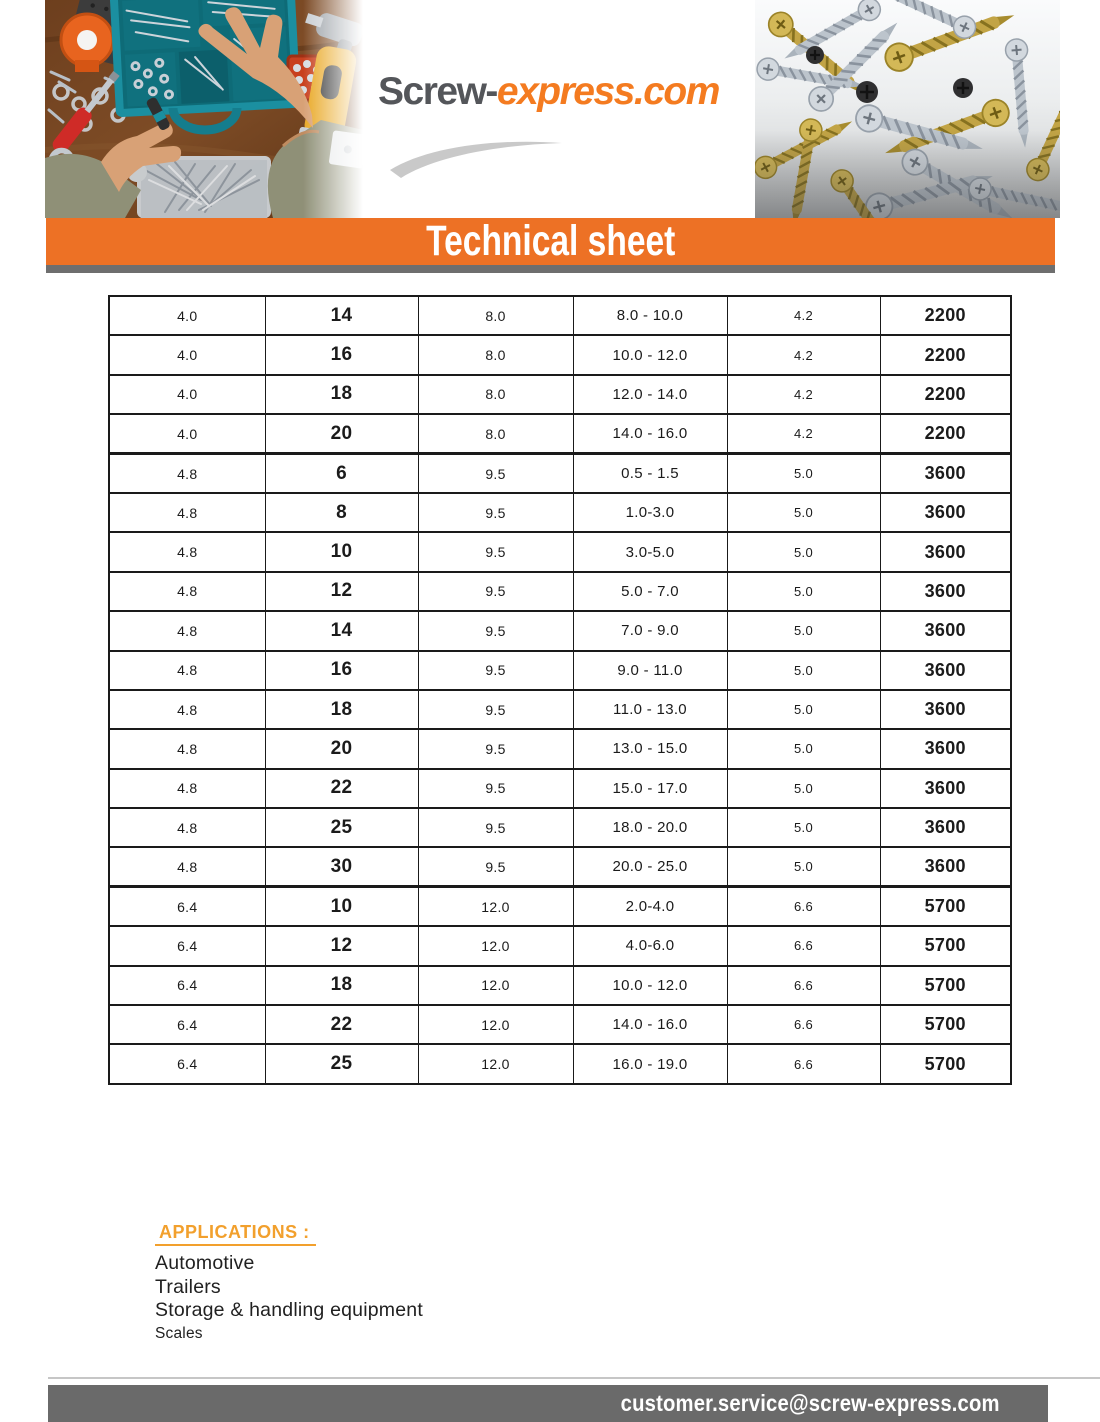  Describe the element at coordinates (438, 91) in the screenshot. I see `logo-text-primary: Screw-` at that location.